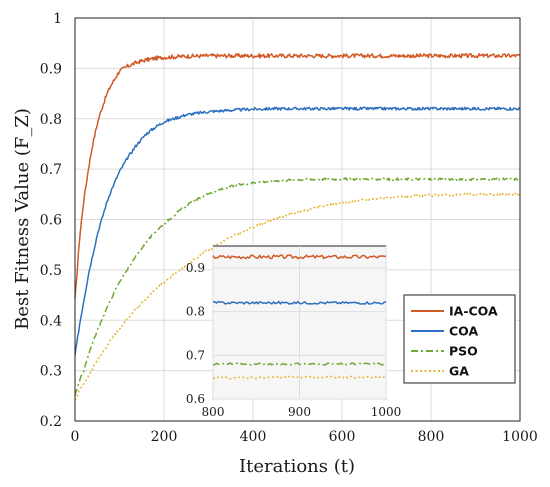  I want to click on inset-x-tick-label: 1000, so click(386, 412).